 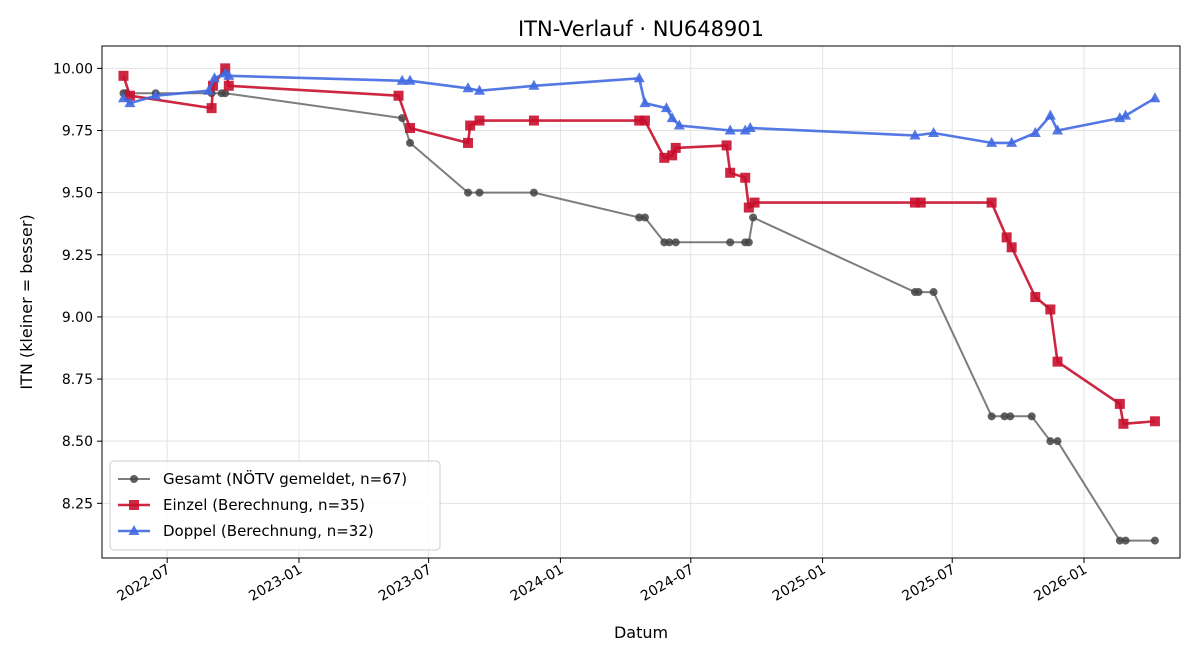 What do you see at coordinates (77, 504) in the screenshot?
I see `y-tick-label: 8.25` at bounding box center [77, 504].